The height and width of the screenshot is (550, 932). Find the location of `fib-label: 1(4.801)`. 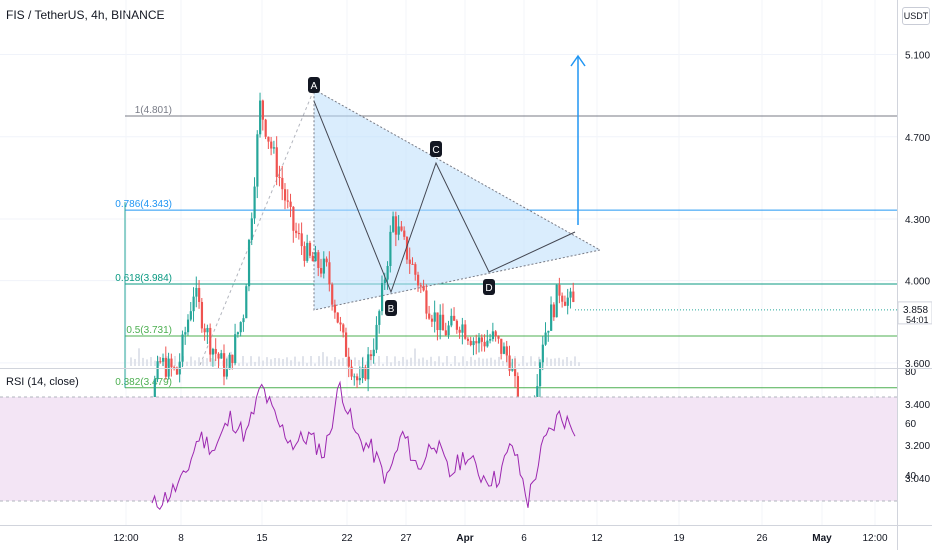

fib-label: 1(4.801) is located at coordinates (153, 110).